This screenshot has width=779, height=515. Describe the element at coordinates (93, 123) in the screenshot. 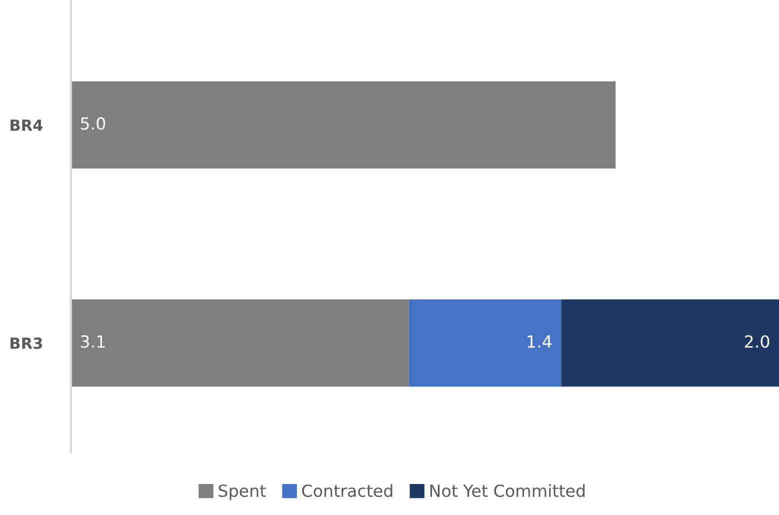

I see `data-label: 5.0` at that location.